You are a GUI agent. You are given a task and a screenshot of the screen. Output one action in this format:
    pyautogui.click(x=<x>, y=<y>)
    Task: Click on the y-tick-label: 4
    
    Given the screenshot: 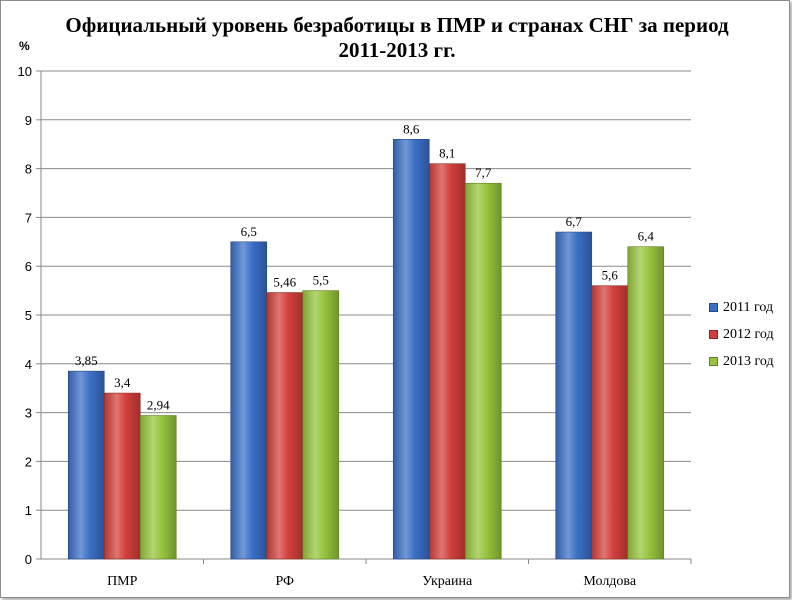 What is the action you would take?
    pyautogui.click(x=28, y=364)
    